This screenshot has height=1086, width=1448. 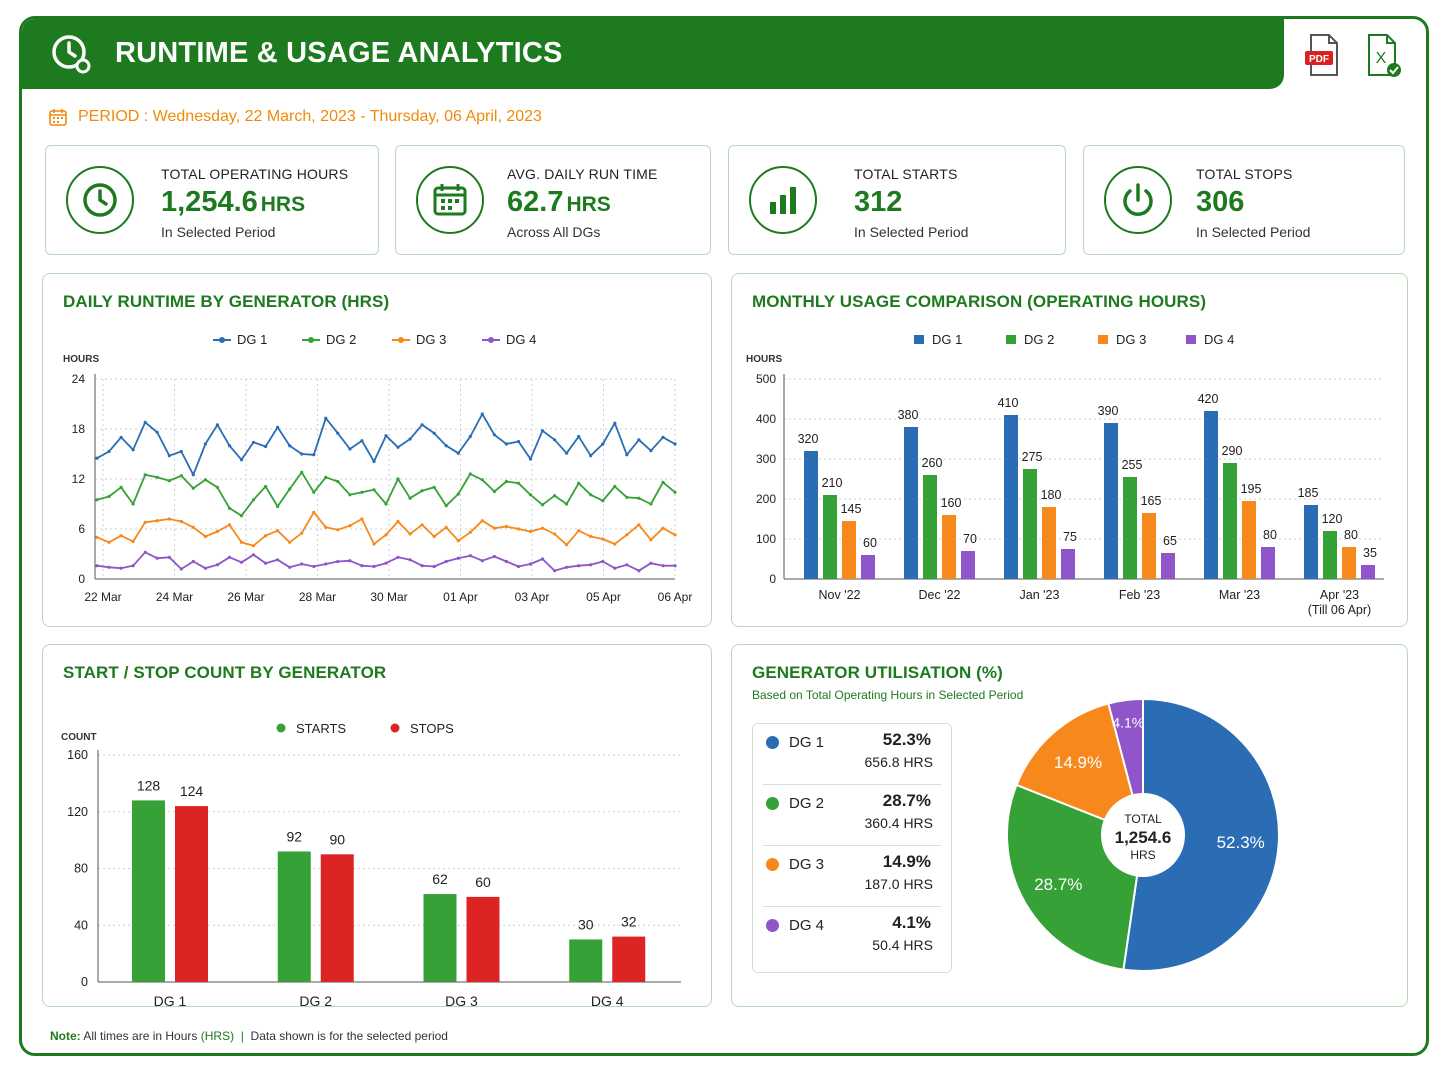 I want to click on bar-dg2, so click(x=1330, y=555).